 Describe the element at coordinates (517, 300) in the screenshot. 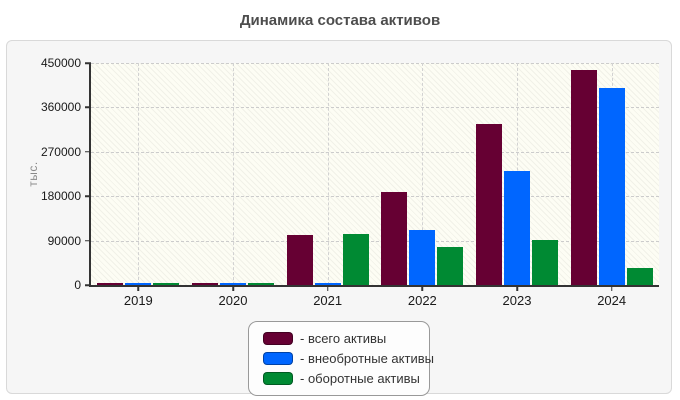

I see `x-tick-label: 2023` at that location.